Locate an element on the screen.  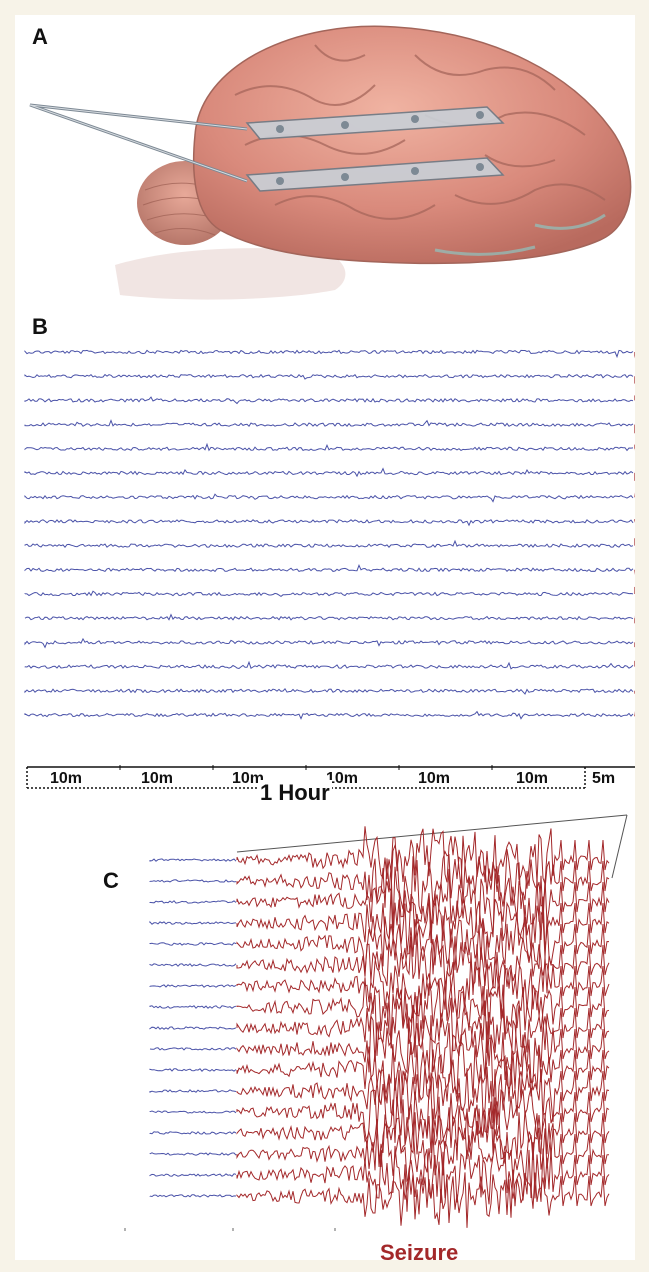
panel-label-a: A is located at coordinates (40, 36).